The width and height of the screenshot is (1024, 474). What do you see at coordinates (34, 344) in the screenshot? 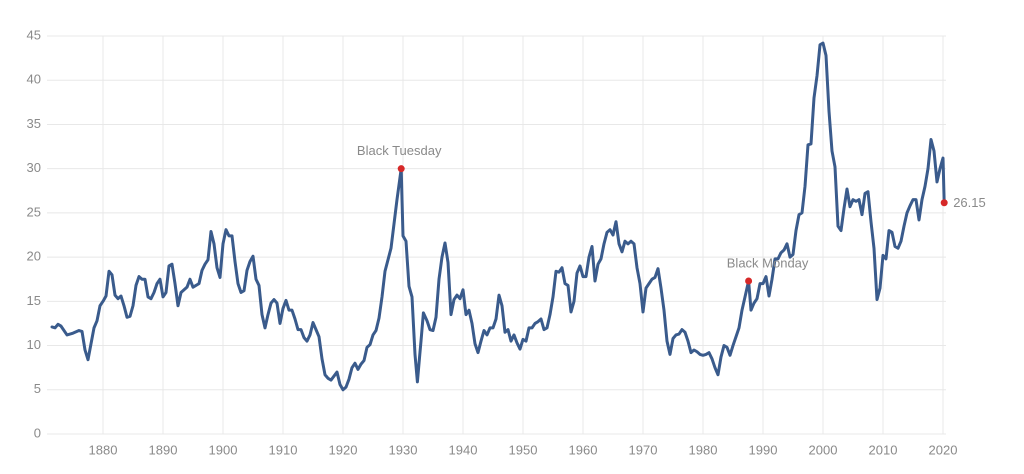
I see `y-tick-label: 10` at bounding box center [34, 344].